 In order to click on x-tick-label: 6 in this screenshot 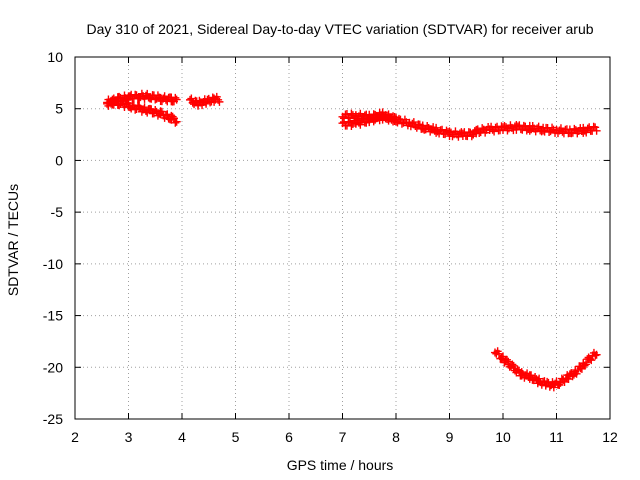, I will do `click(289, 437)`.